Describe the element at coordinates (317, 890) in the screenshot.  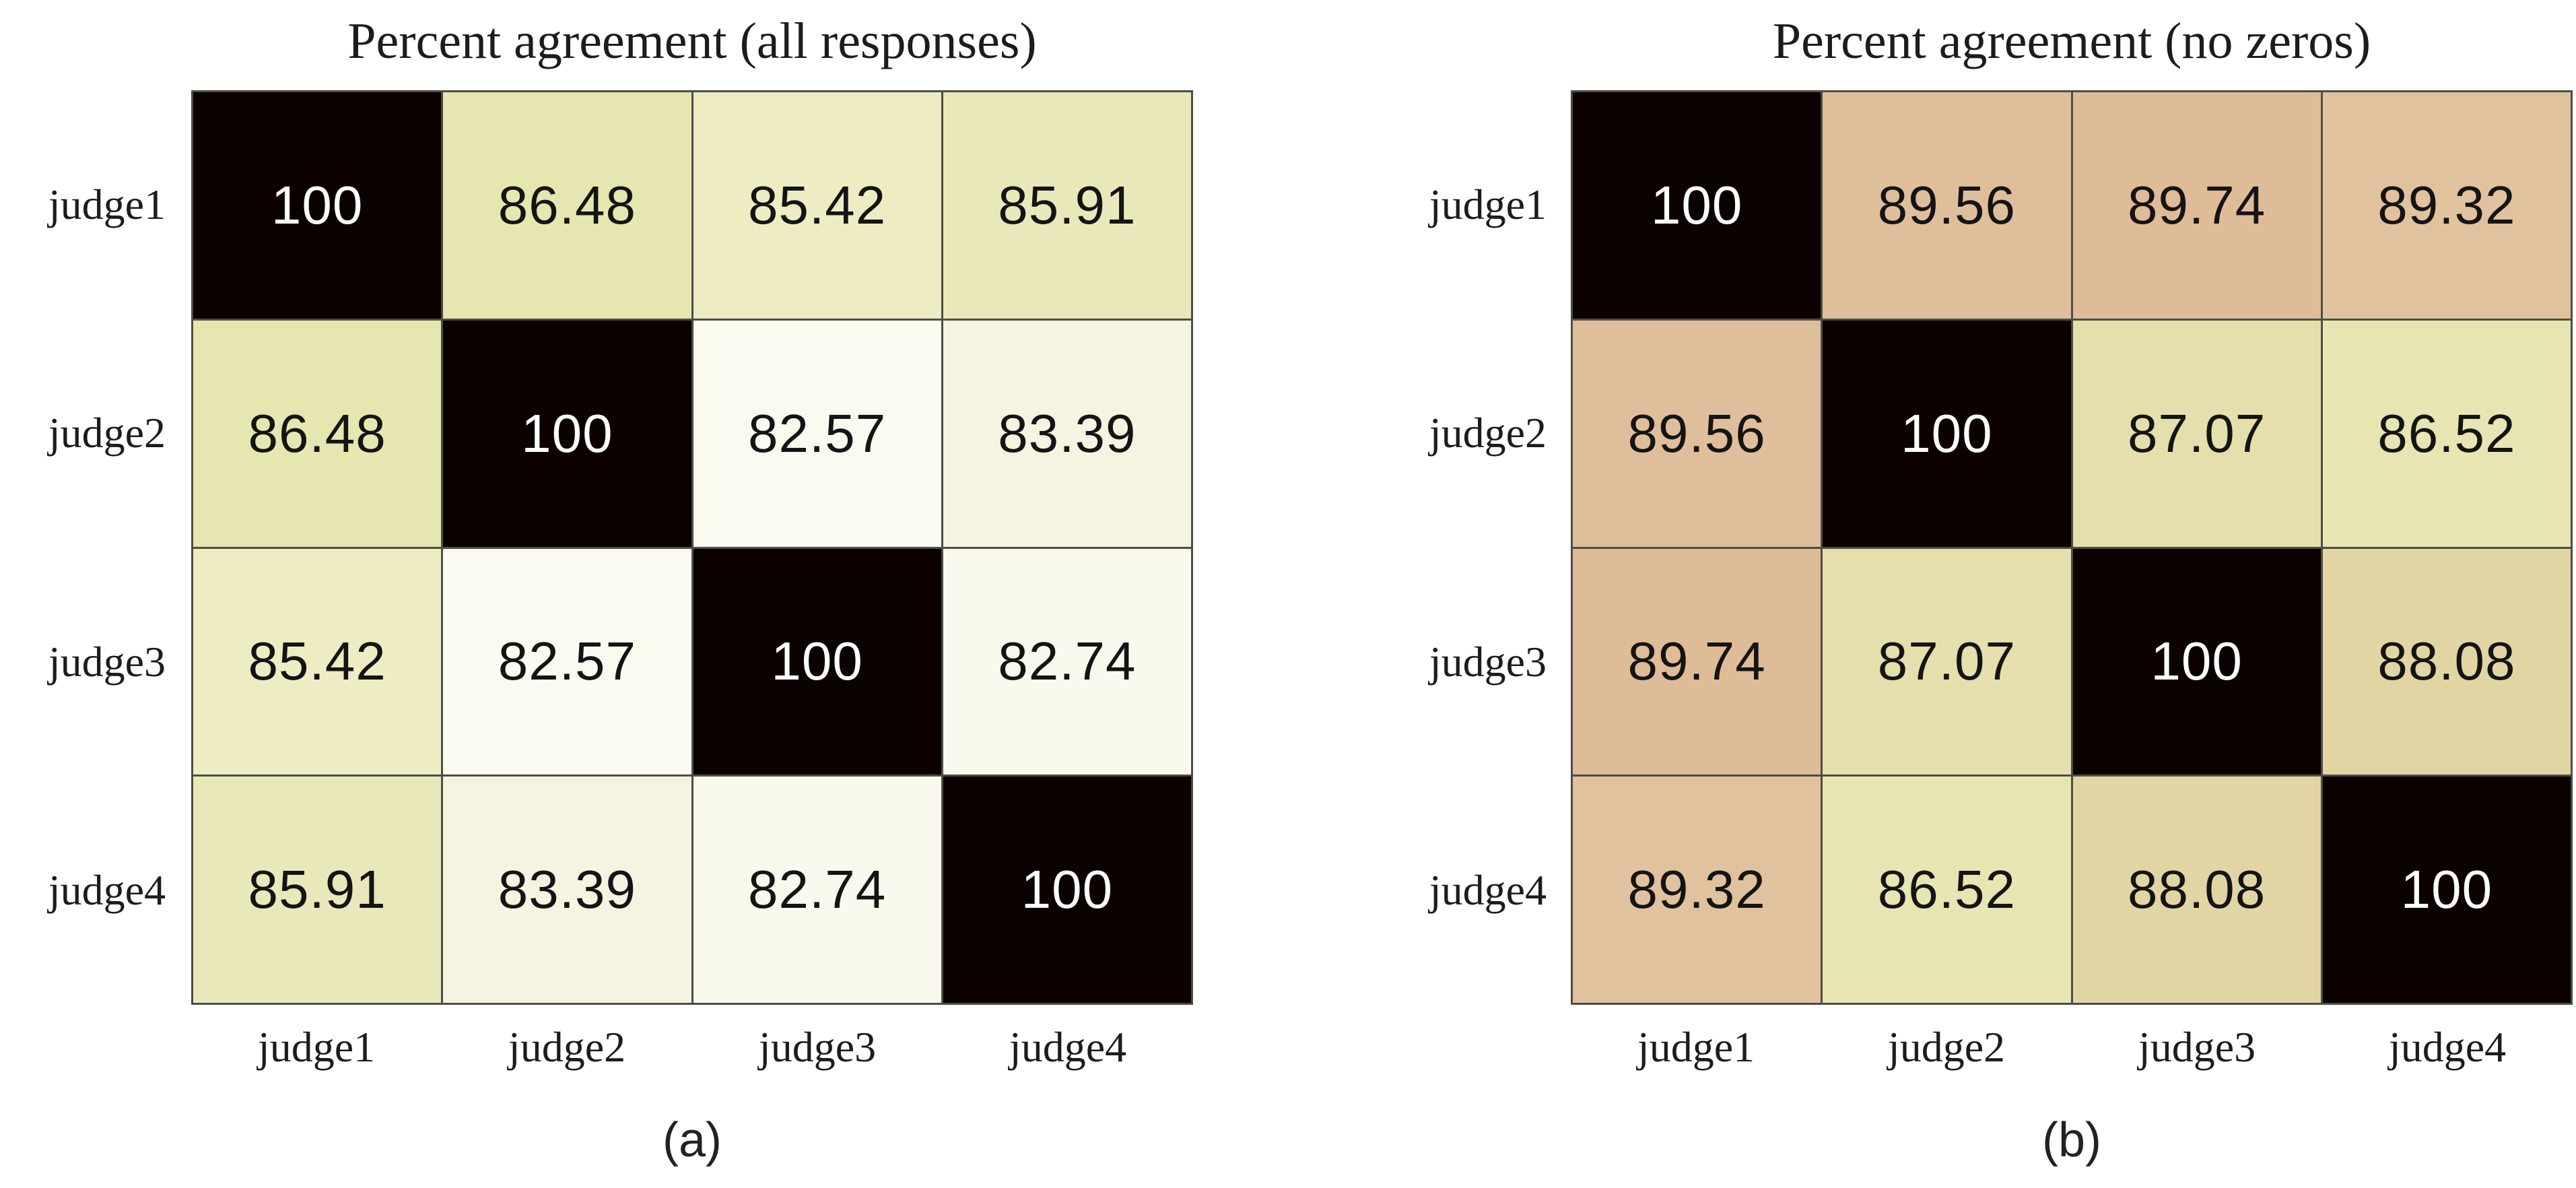
I see `cell-judge4-judge1: 85.91` at that location.